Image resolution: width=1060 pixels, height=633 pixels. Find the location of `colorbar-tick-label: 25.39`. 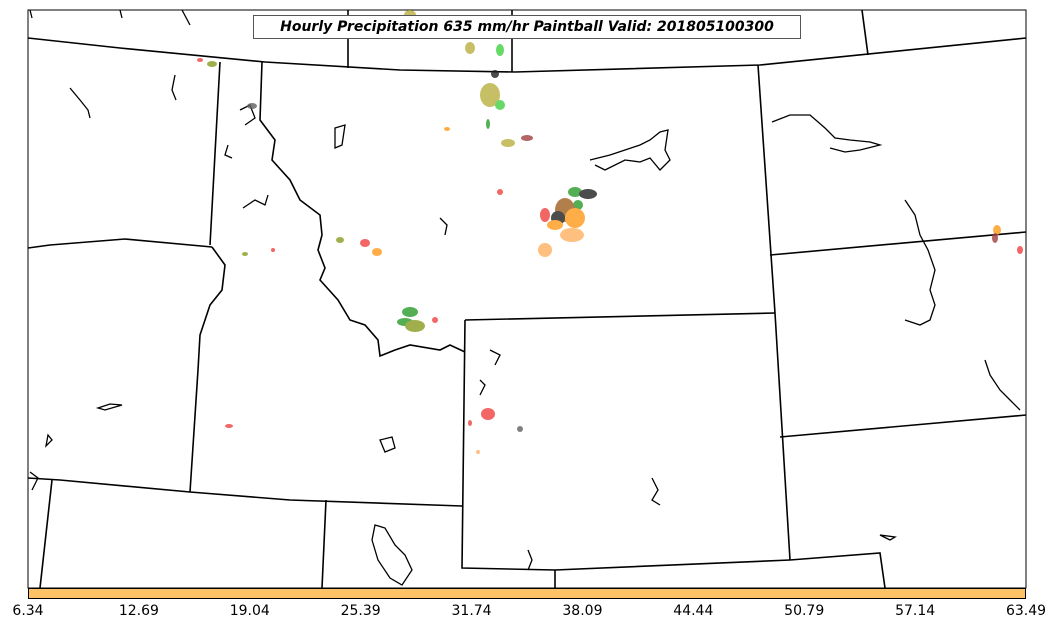

colorbar-tick-label: 25.39 is located at coordinates (360, 611).